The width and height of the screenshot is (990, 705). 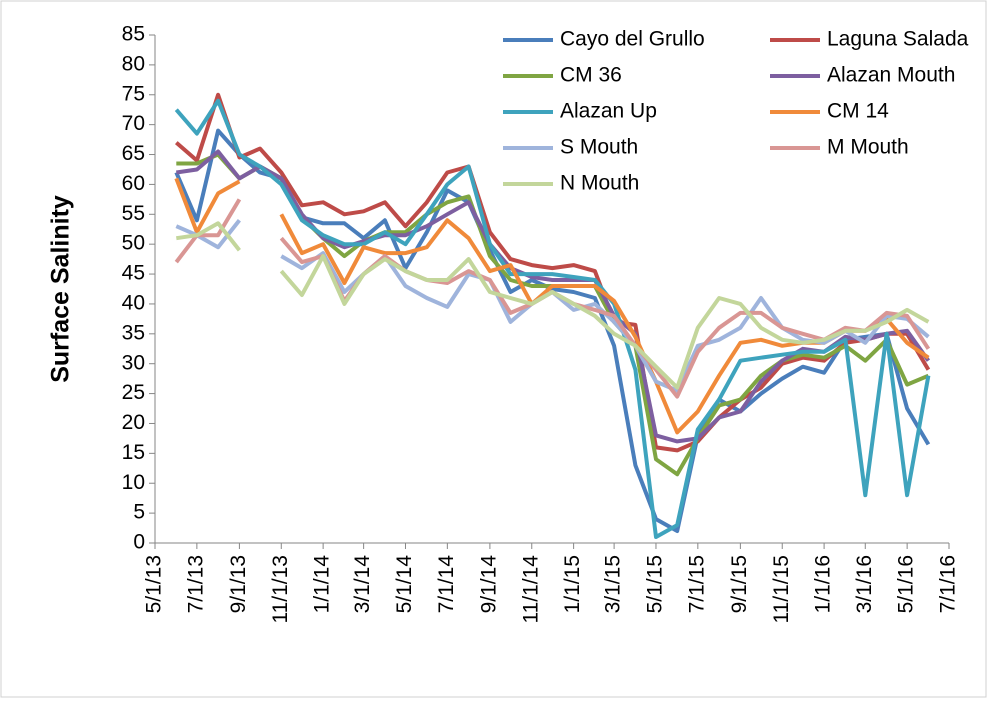 I want to click on y-tick-label: 55, so click(x=133, y=213).